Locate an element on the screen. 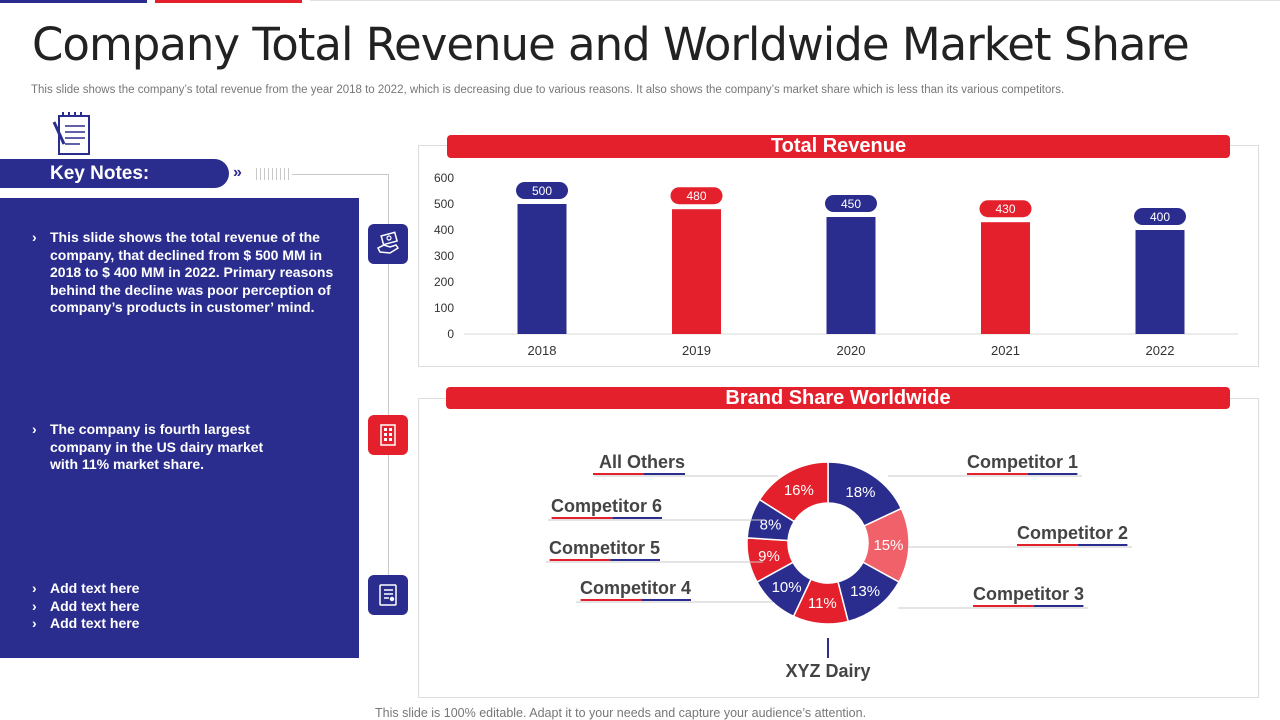  data-label-2019: 480 is located at coordinates (696, 196).